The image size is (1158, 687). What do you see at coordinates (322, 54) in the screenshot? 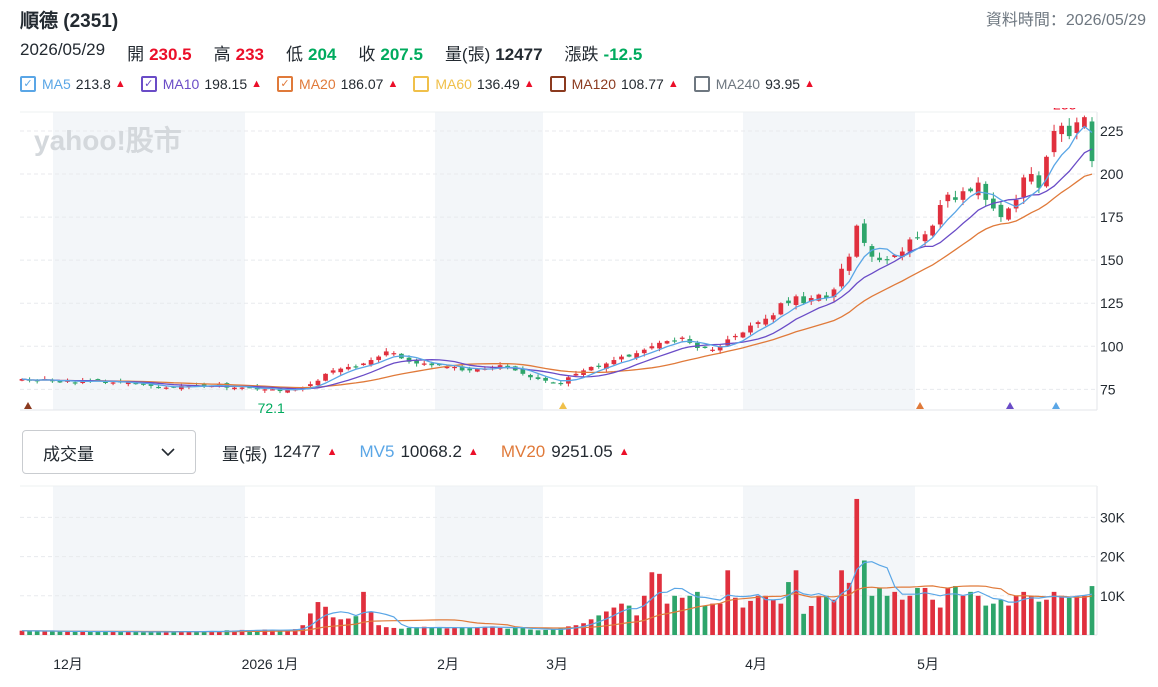
I see `low-value: 204` at bounding box center [322, 54].